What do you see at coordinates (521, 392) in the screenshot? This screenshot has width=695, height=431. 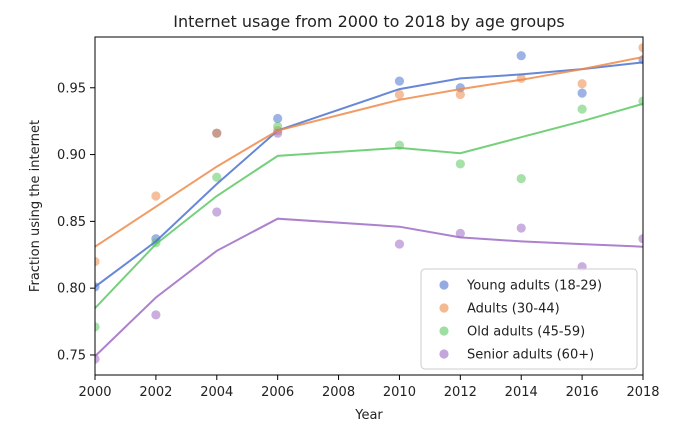 I see `x-tick-label: 2014` at bounding box center [521, 392].